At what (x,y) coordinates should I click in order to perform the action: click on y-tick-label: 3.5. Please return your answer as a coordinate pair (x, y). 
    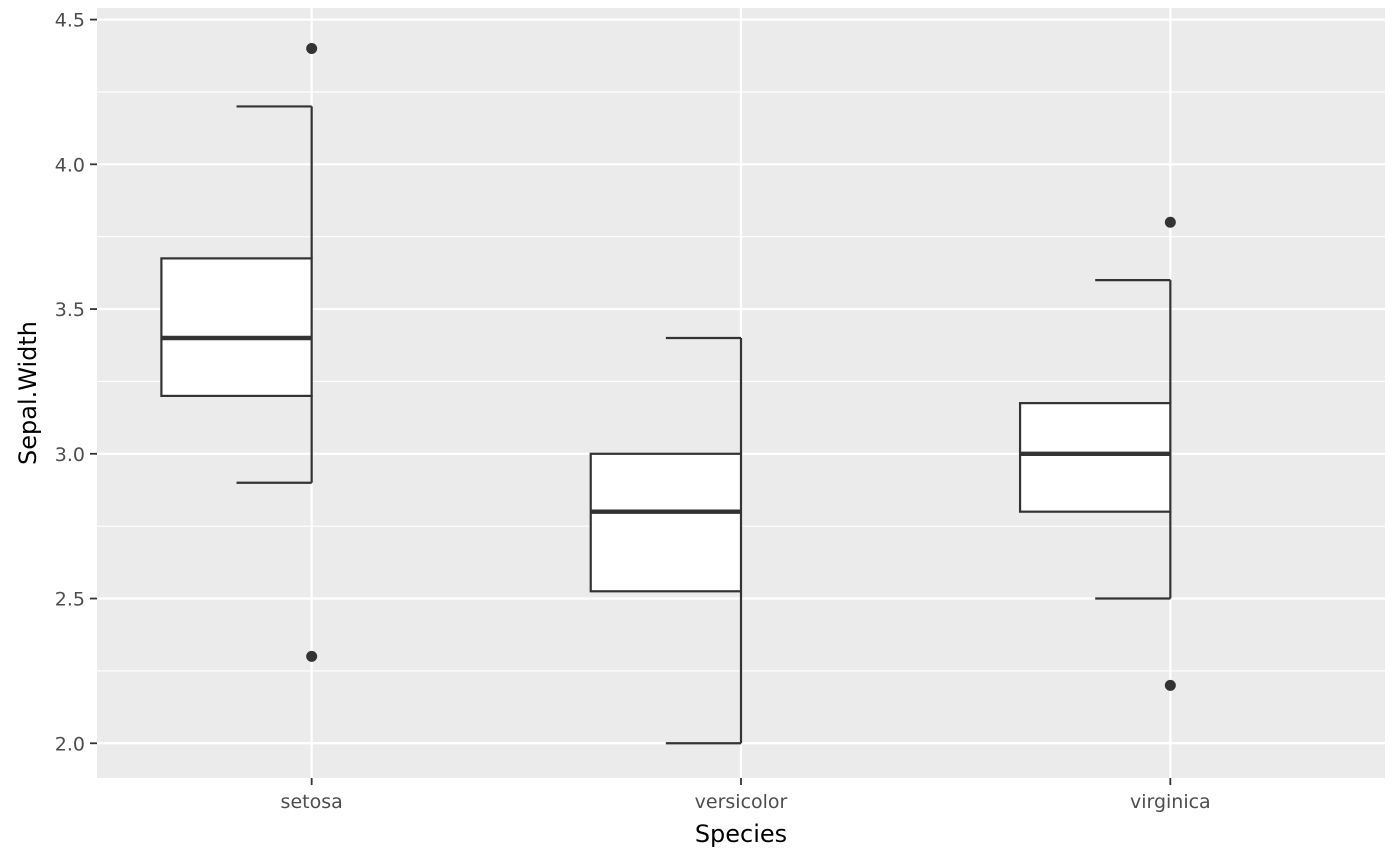
    Looking at the image, I should click on (70, 310).